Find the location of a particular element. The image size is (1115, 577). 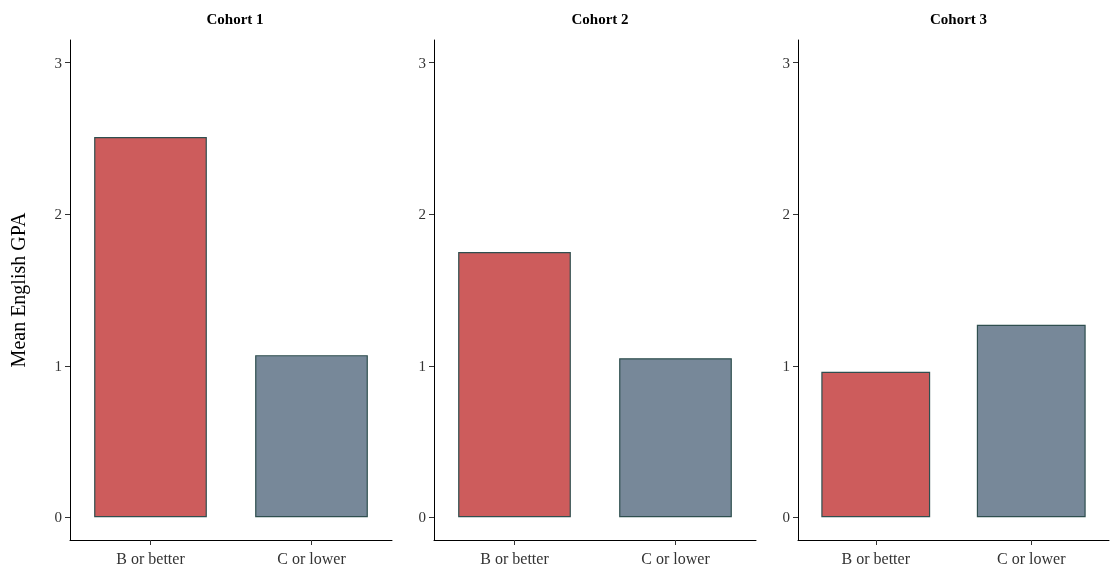

chart-title: Cohort 1 is located at coordinates (235, 18).